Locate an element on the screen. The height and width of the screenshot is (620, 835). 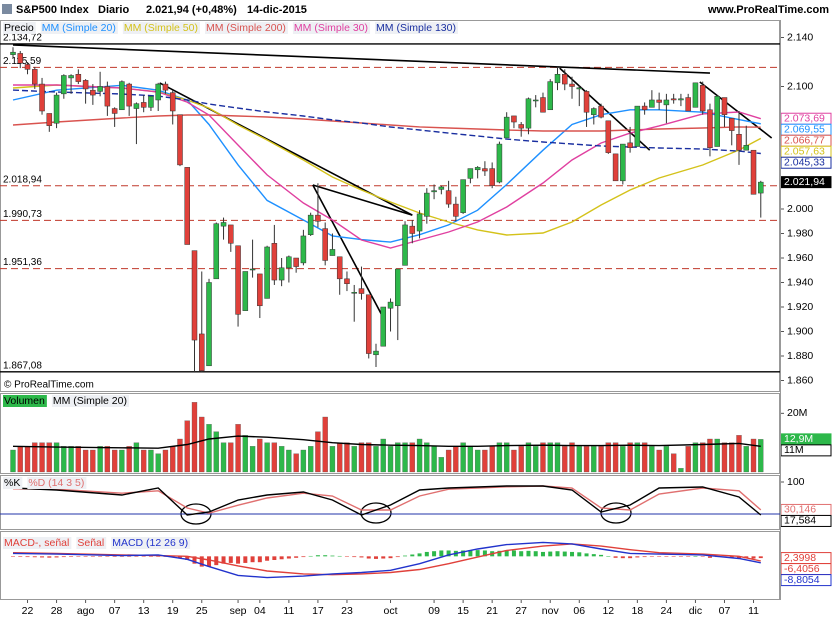
x-tick-label: 19 is located at coordinates (173, 611).